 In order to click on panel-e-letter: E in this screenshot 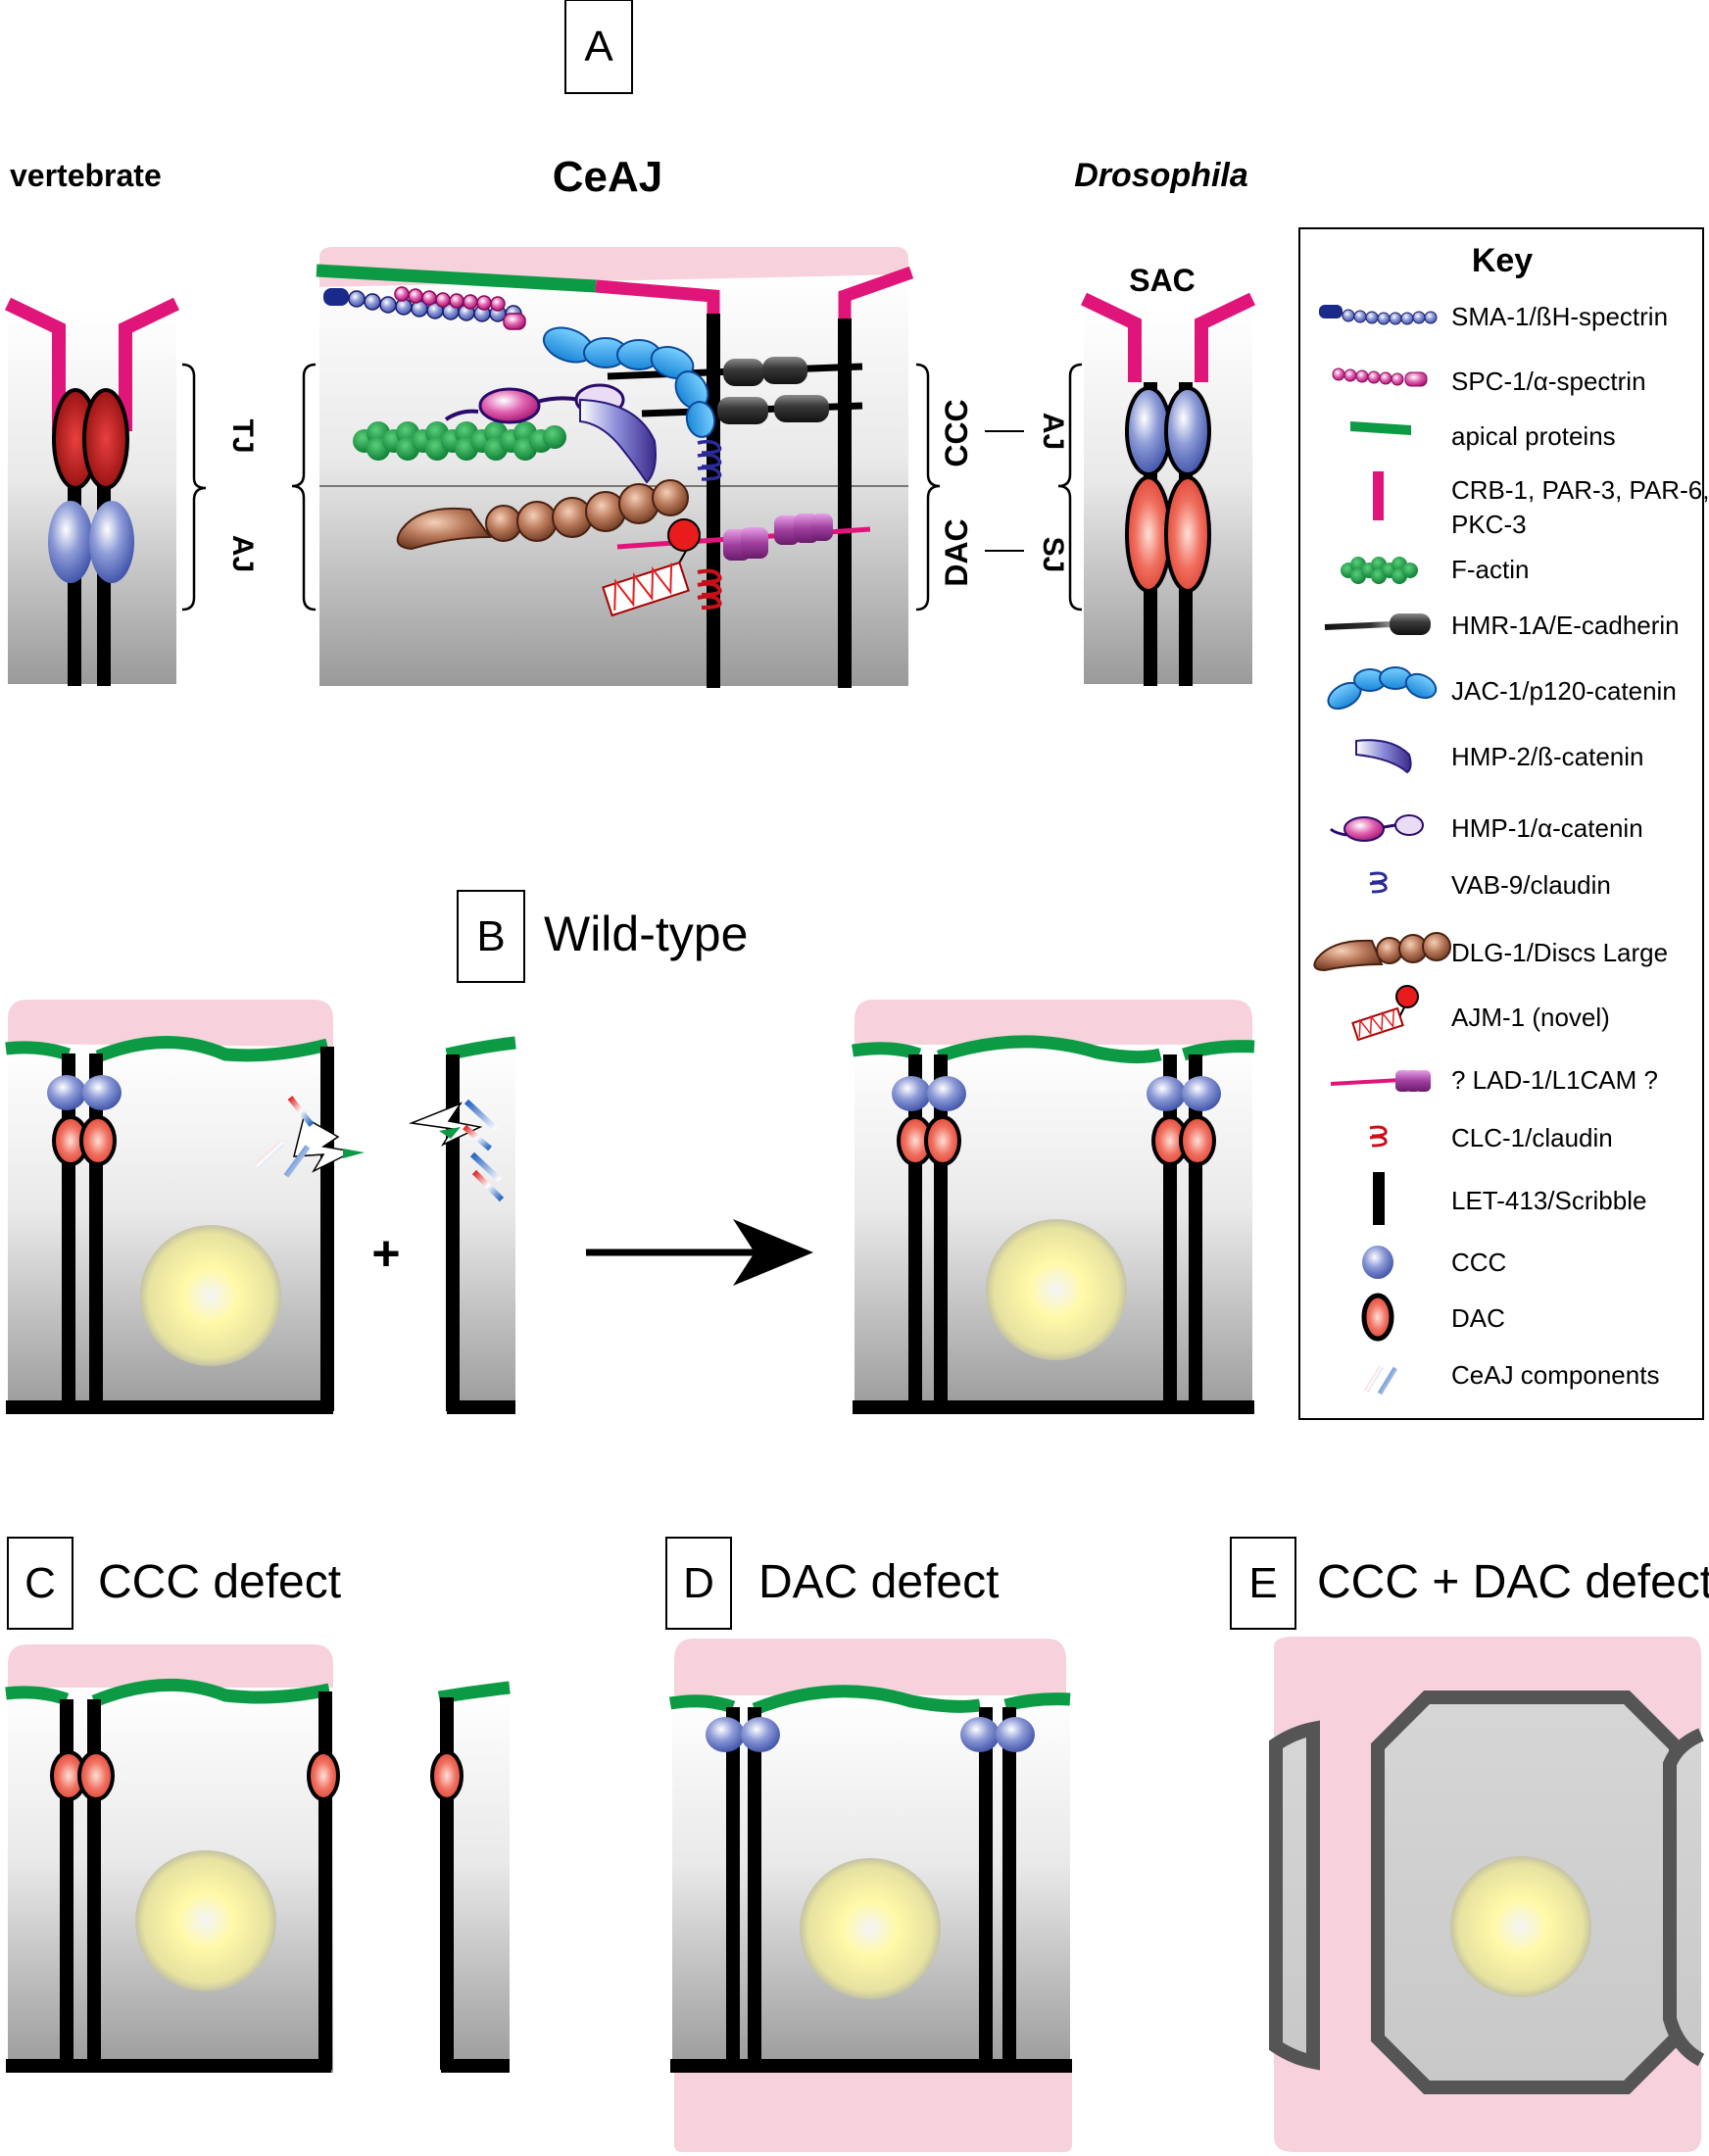, I will do `click(1263, 1583)`.